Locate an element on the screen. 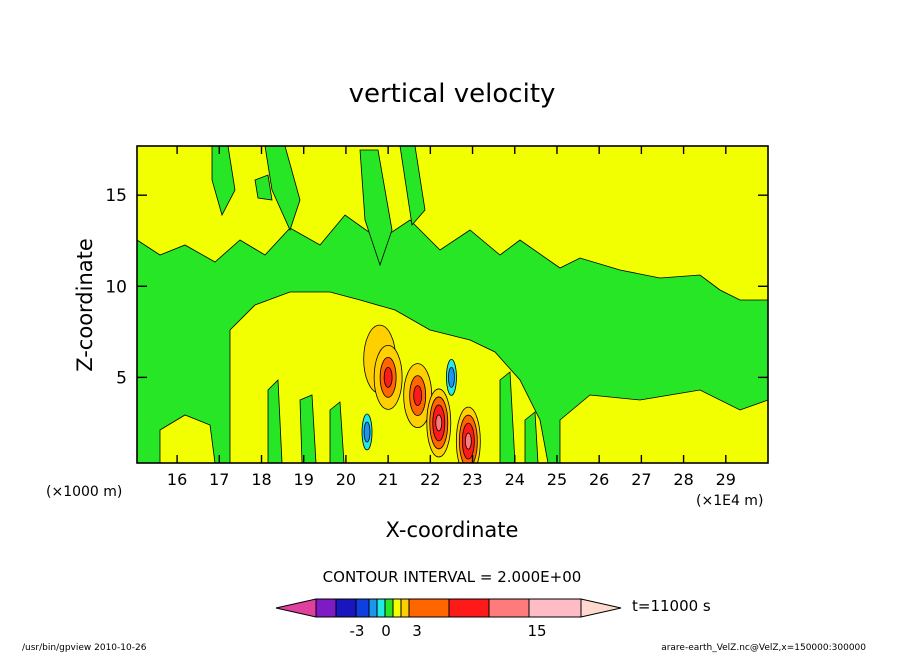 The height and width of the screenshot is (659, 904). y-tick-label: 5 is located at coordinates (121, 378).